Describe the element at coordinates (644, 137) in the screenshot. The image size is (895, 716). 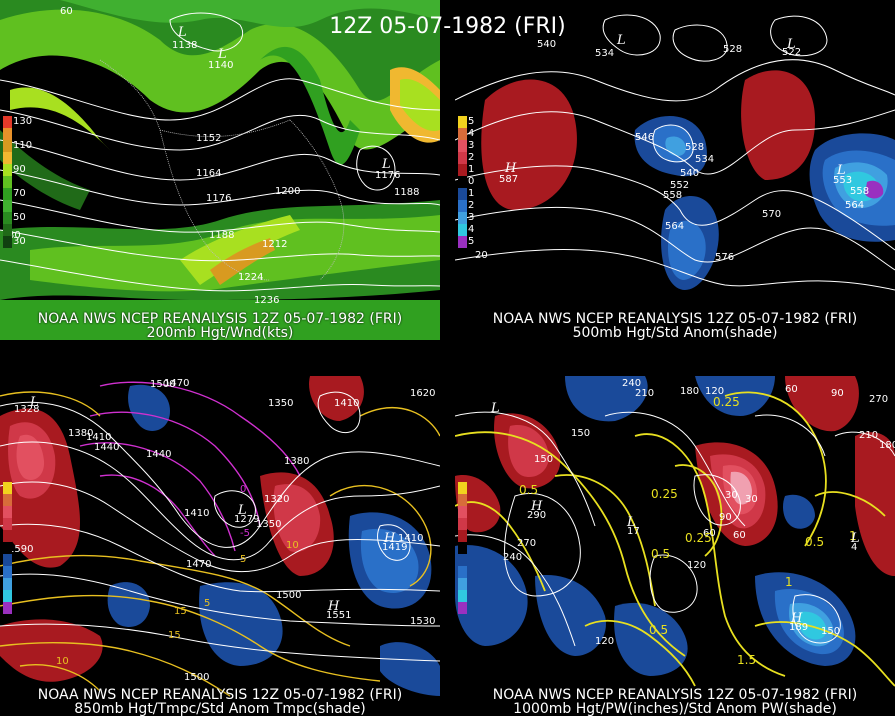
I see `contour-label: 546` at that location.